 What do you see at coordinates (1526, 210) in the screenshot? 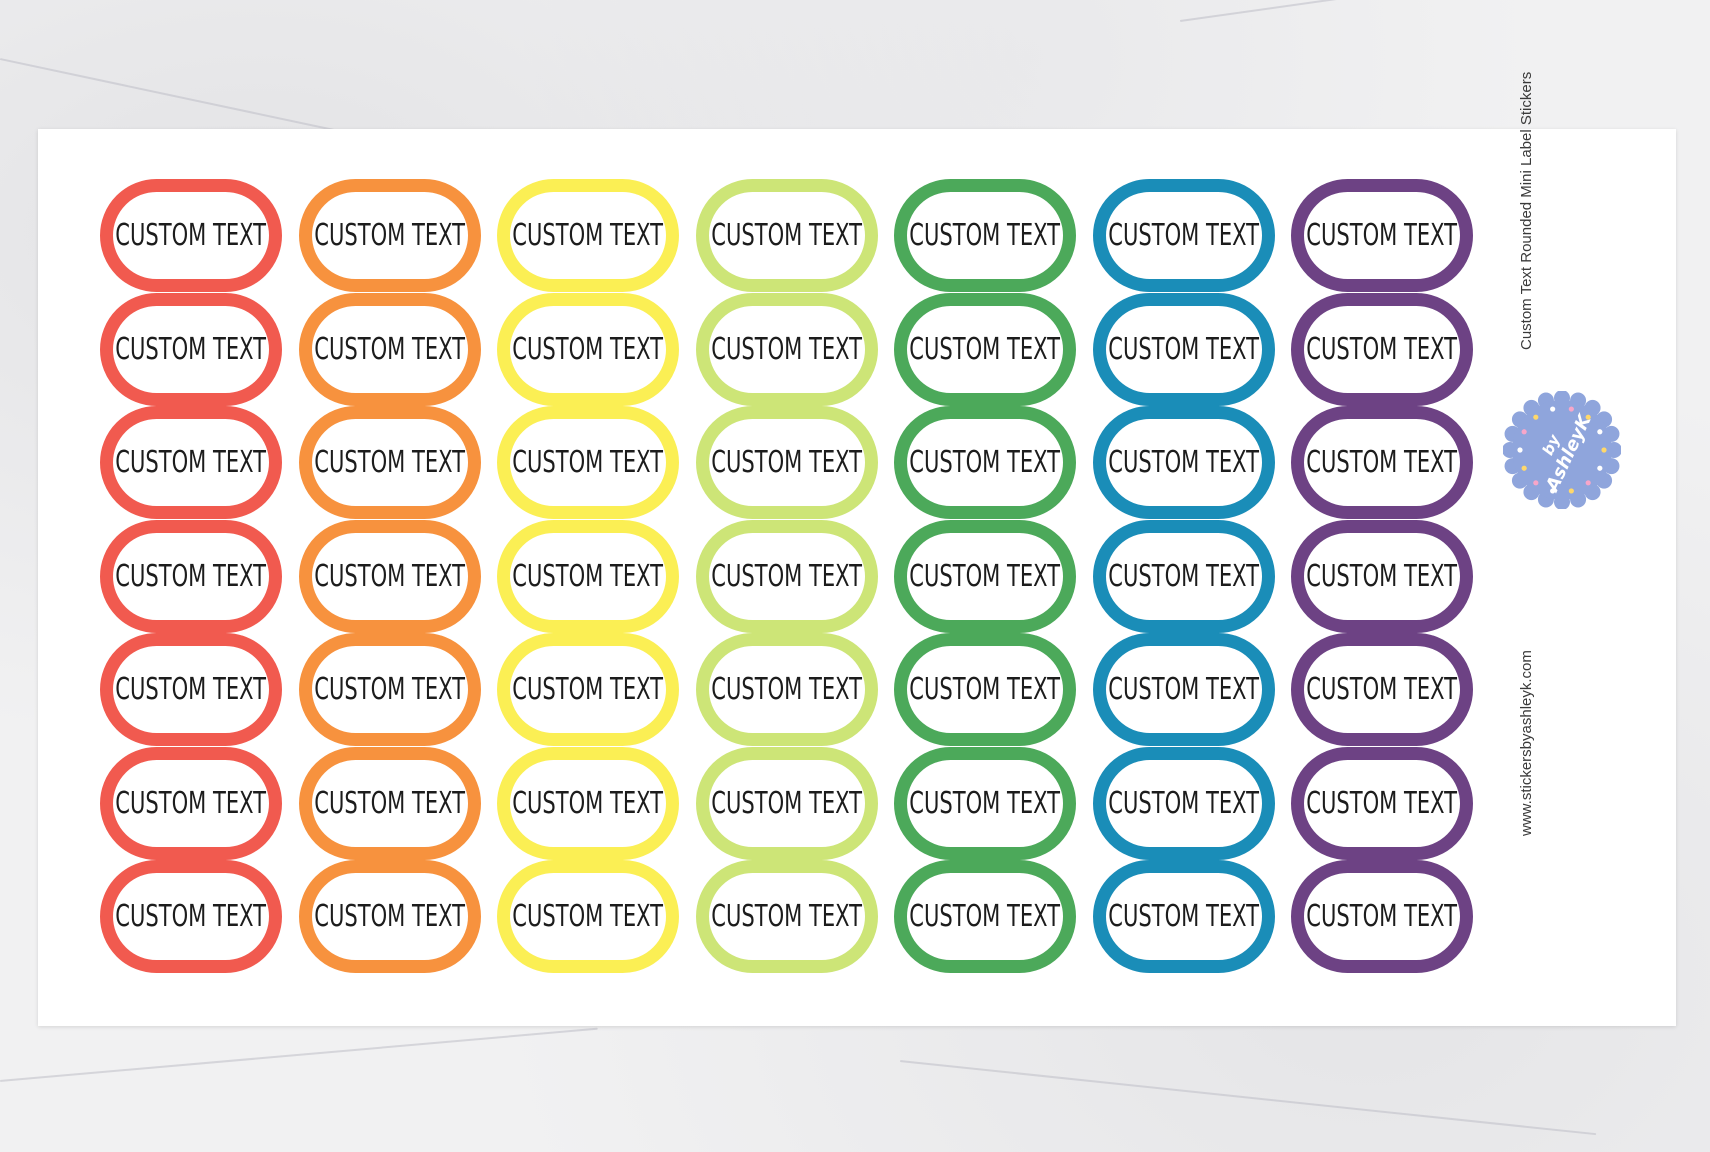
I see `sheet-title: Custom Text Rounded Mini Label Stickers` at bounding box center [1526, 210].